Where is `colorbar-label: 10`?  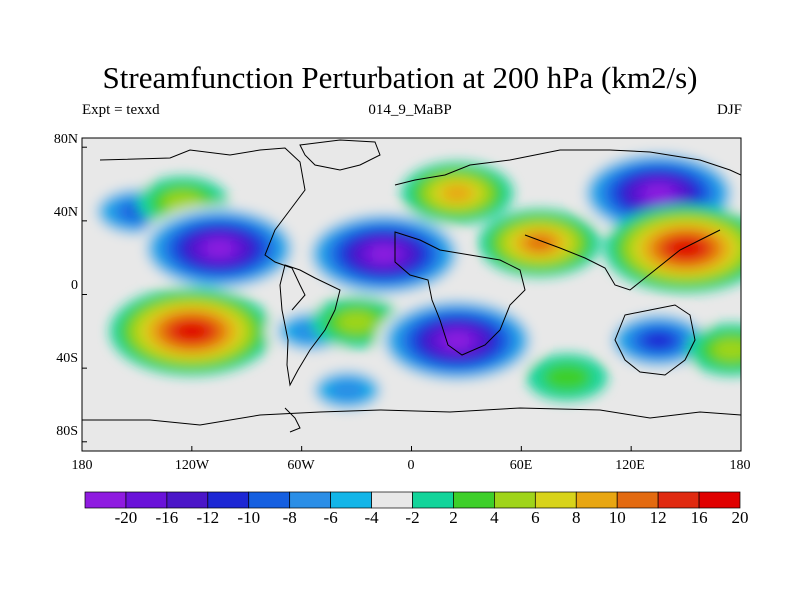
colorbar-label: 10 is located at coordinates (617, 517).